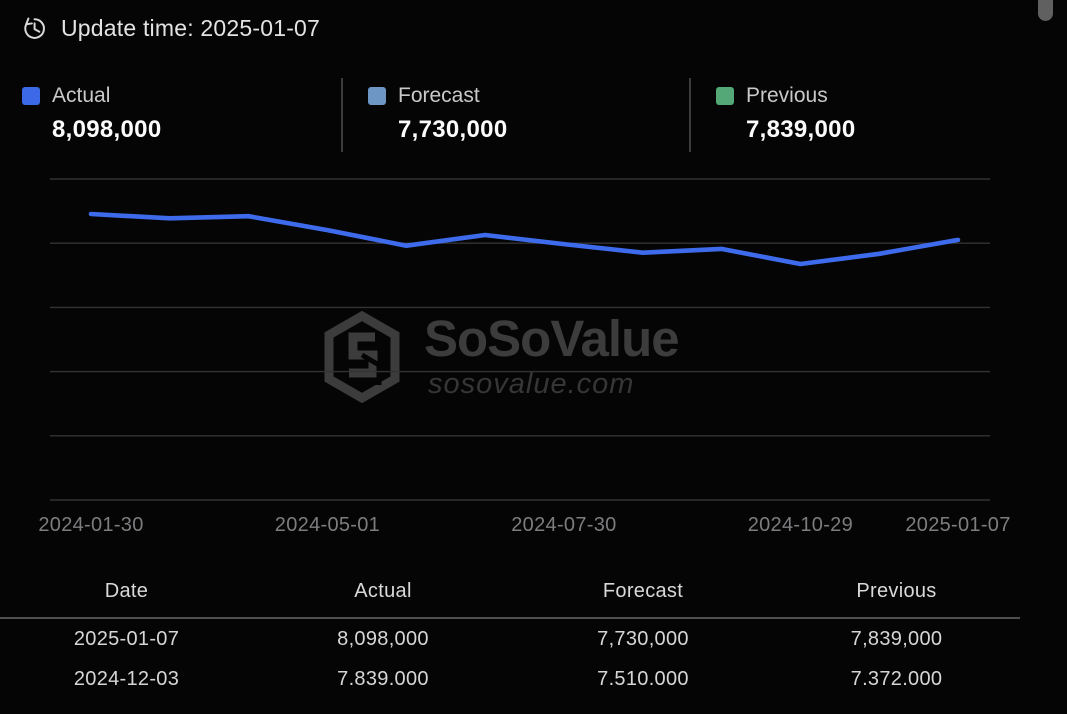 The image size is (1067, 714). I want to click on x-tick-label: 2024-05-01, so click(327, 525).